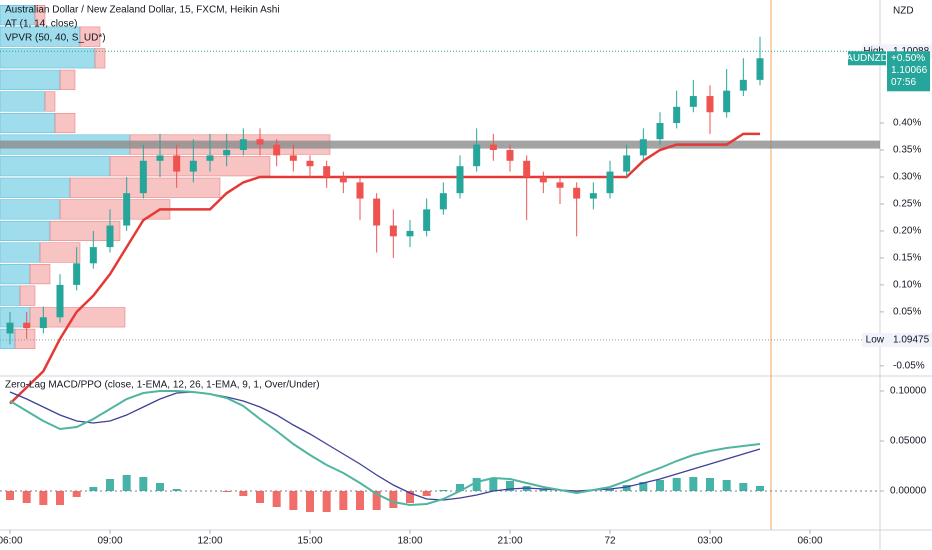 This screenshot has width=932, height=550. Describe the element at coordinates (867, 58) in the screenshot. I see `price-tag` at that location.